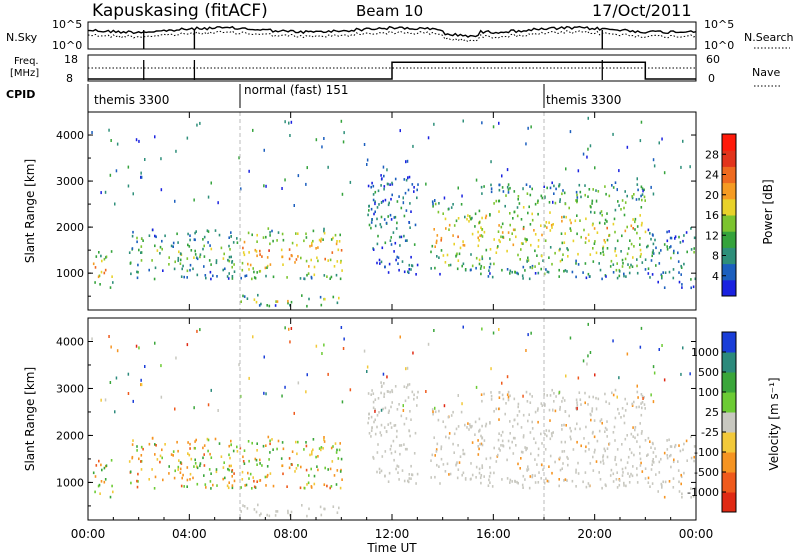 This screenshot has width=800, height=554. Describe the element at coordinates (392, 31) in the screenshot. I see `nsky-trace` at that location.